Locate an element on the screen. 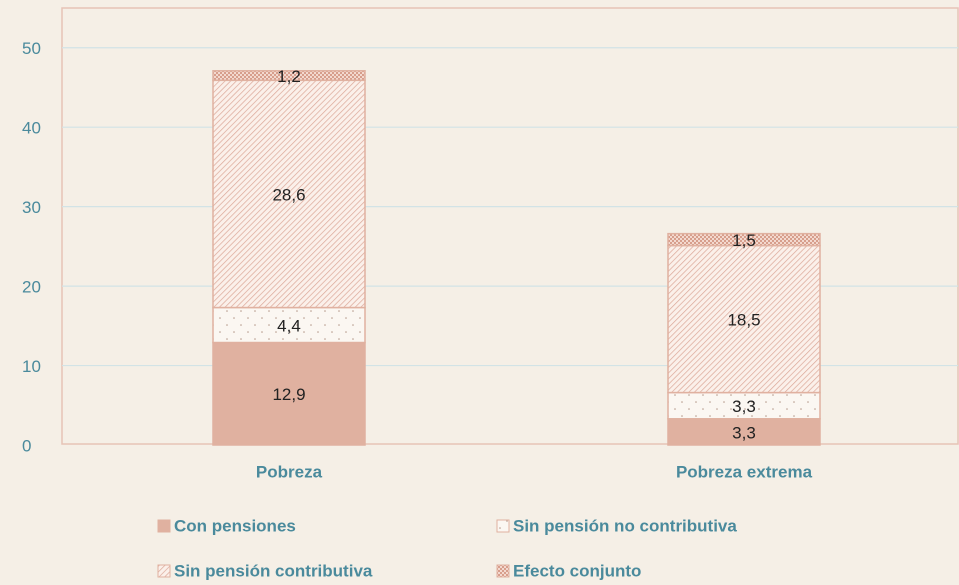 The image size is (959, 585). value-label: 12,9 is located at coordinates (288, 394).